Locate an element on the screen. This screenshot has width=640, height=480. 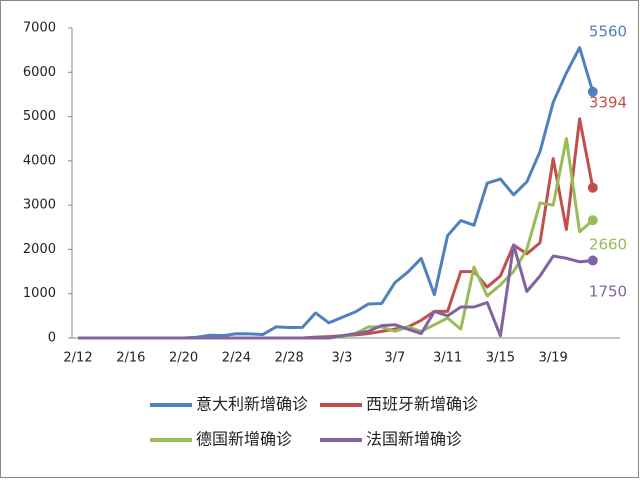
legend-label: 西班牙新增确诊 is located at coordinates (422, 404).